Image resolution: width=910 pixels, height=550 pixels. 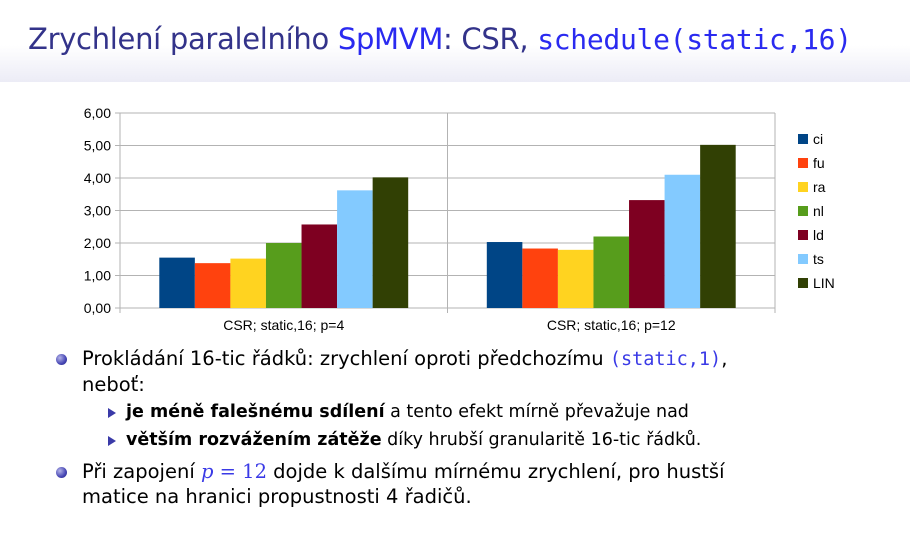 I want to click on y-tick-label: 5,00, so click(x=97, y=146).